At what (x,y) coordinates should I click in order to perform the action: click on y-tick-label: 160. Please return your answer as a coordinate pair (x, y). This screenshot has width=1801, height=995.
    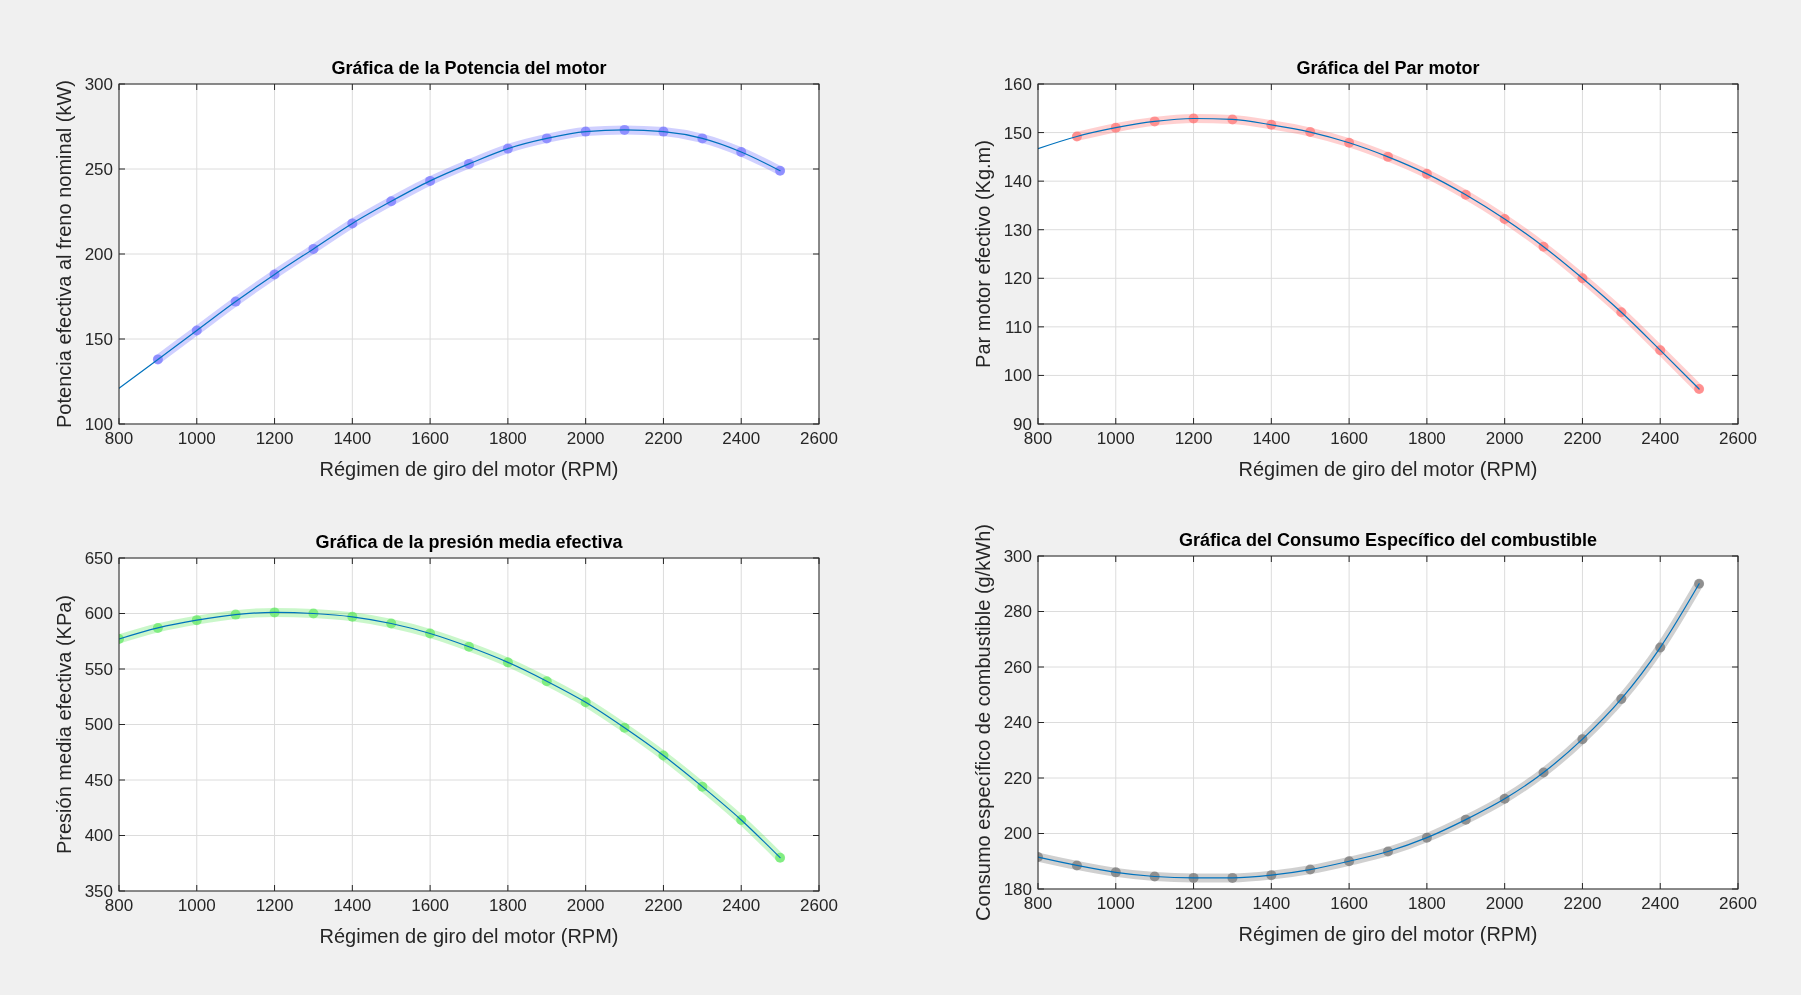
    Looking at the image, I should click on (1017, 84).